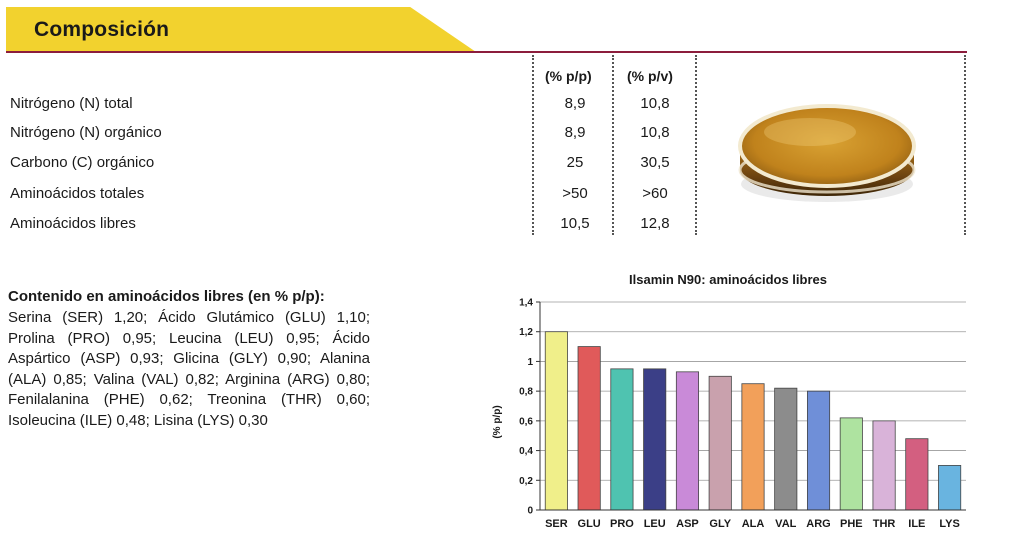 The width and height of the screenshot is (1014, 542). I want to click on bar-lys, so click(950, 488).